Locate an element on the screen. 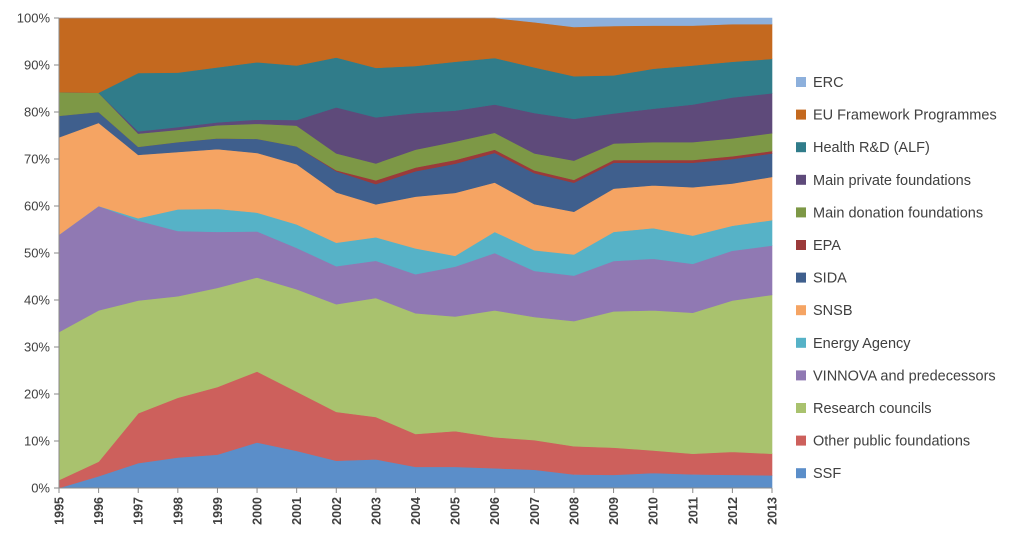 This screenshot has width=1024, height=539. y-tick-label: 90% is located at coordinates (37, 65).